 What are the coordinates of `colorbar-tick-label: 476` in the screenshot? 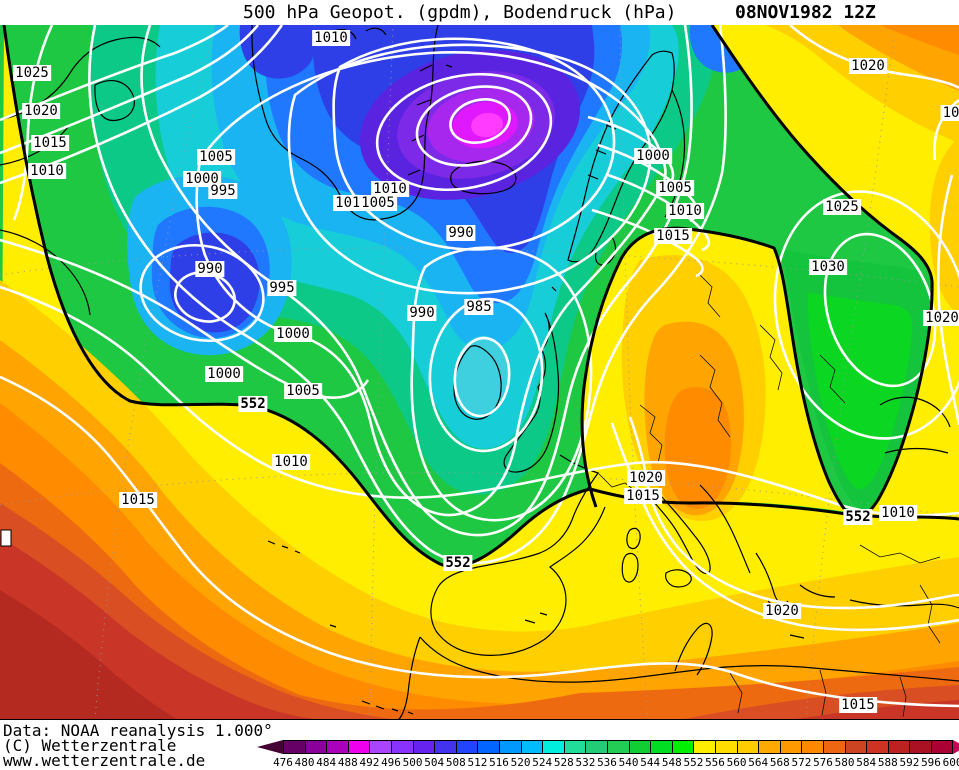 It's located at (283, 762).